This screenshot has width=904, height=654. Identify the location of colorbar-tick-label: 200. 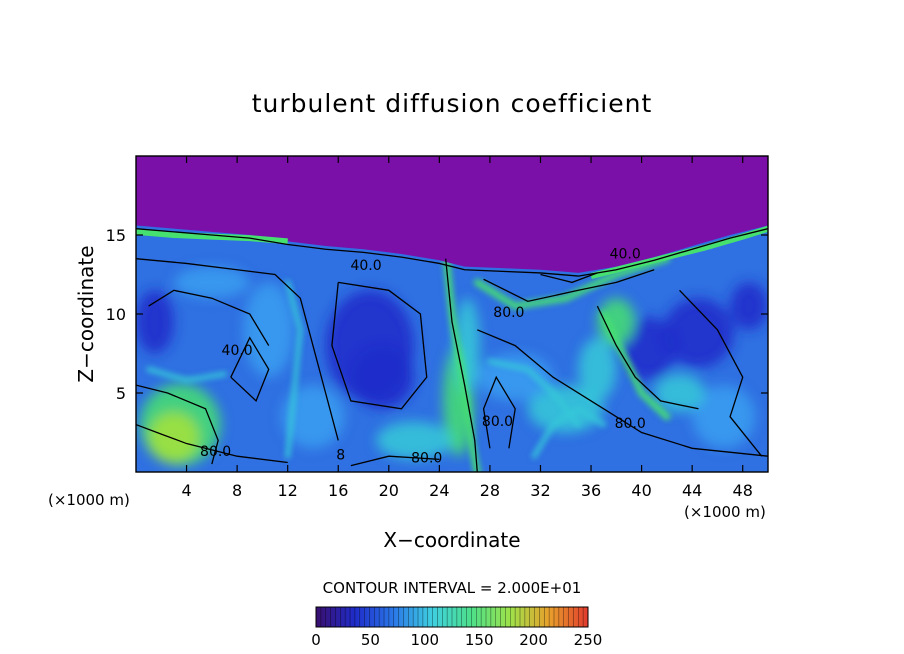
(533, 640).